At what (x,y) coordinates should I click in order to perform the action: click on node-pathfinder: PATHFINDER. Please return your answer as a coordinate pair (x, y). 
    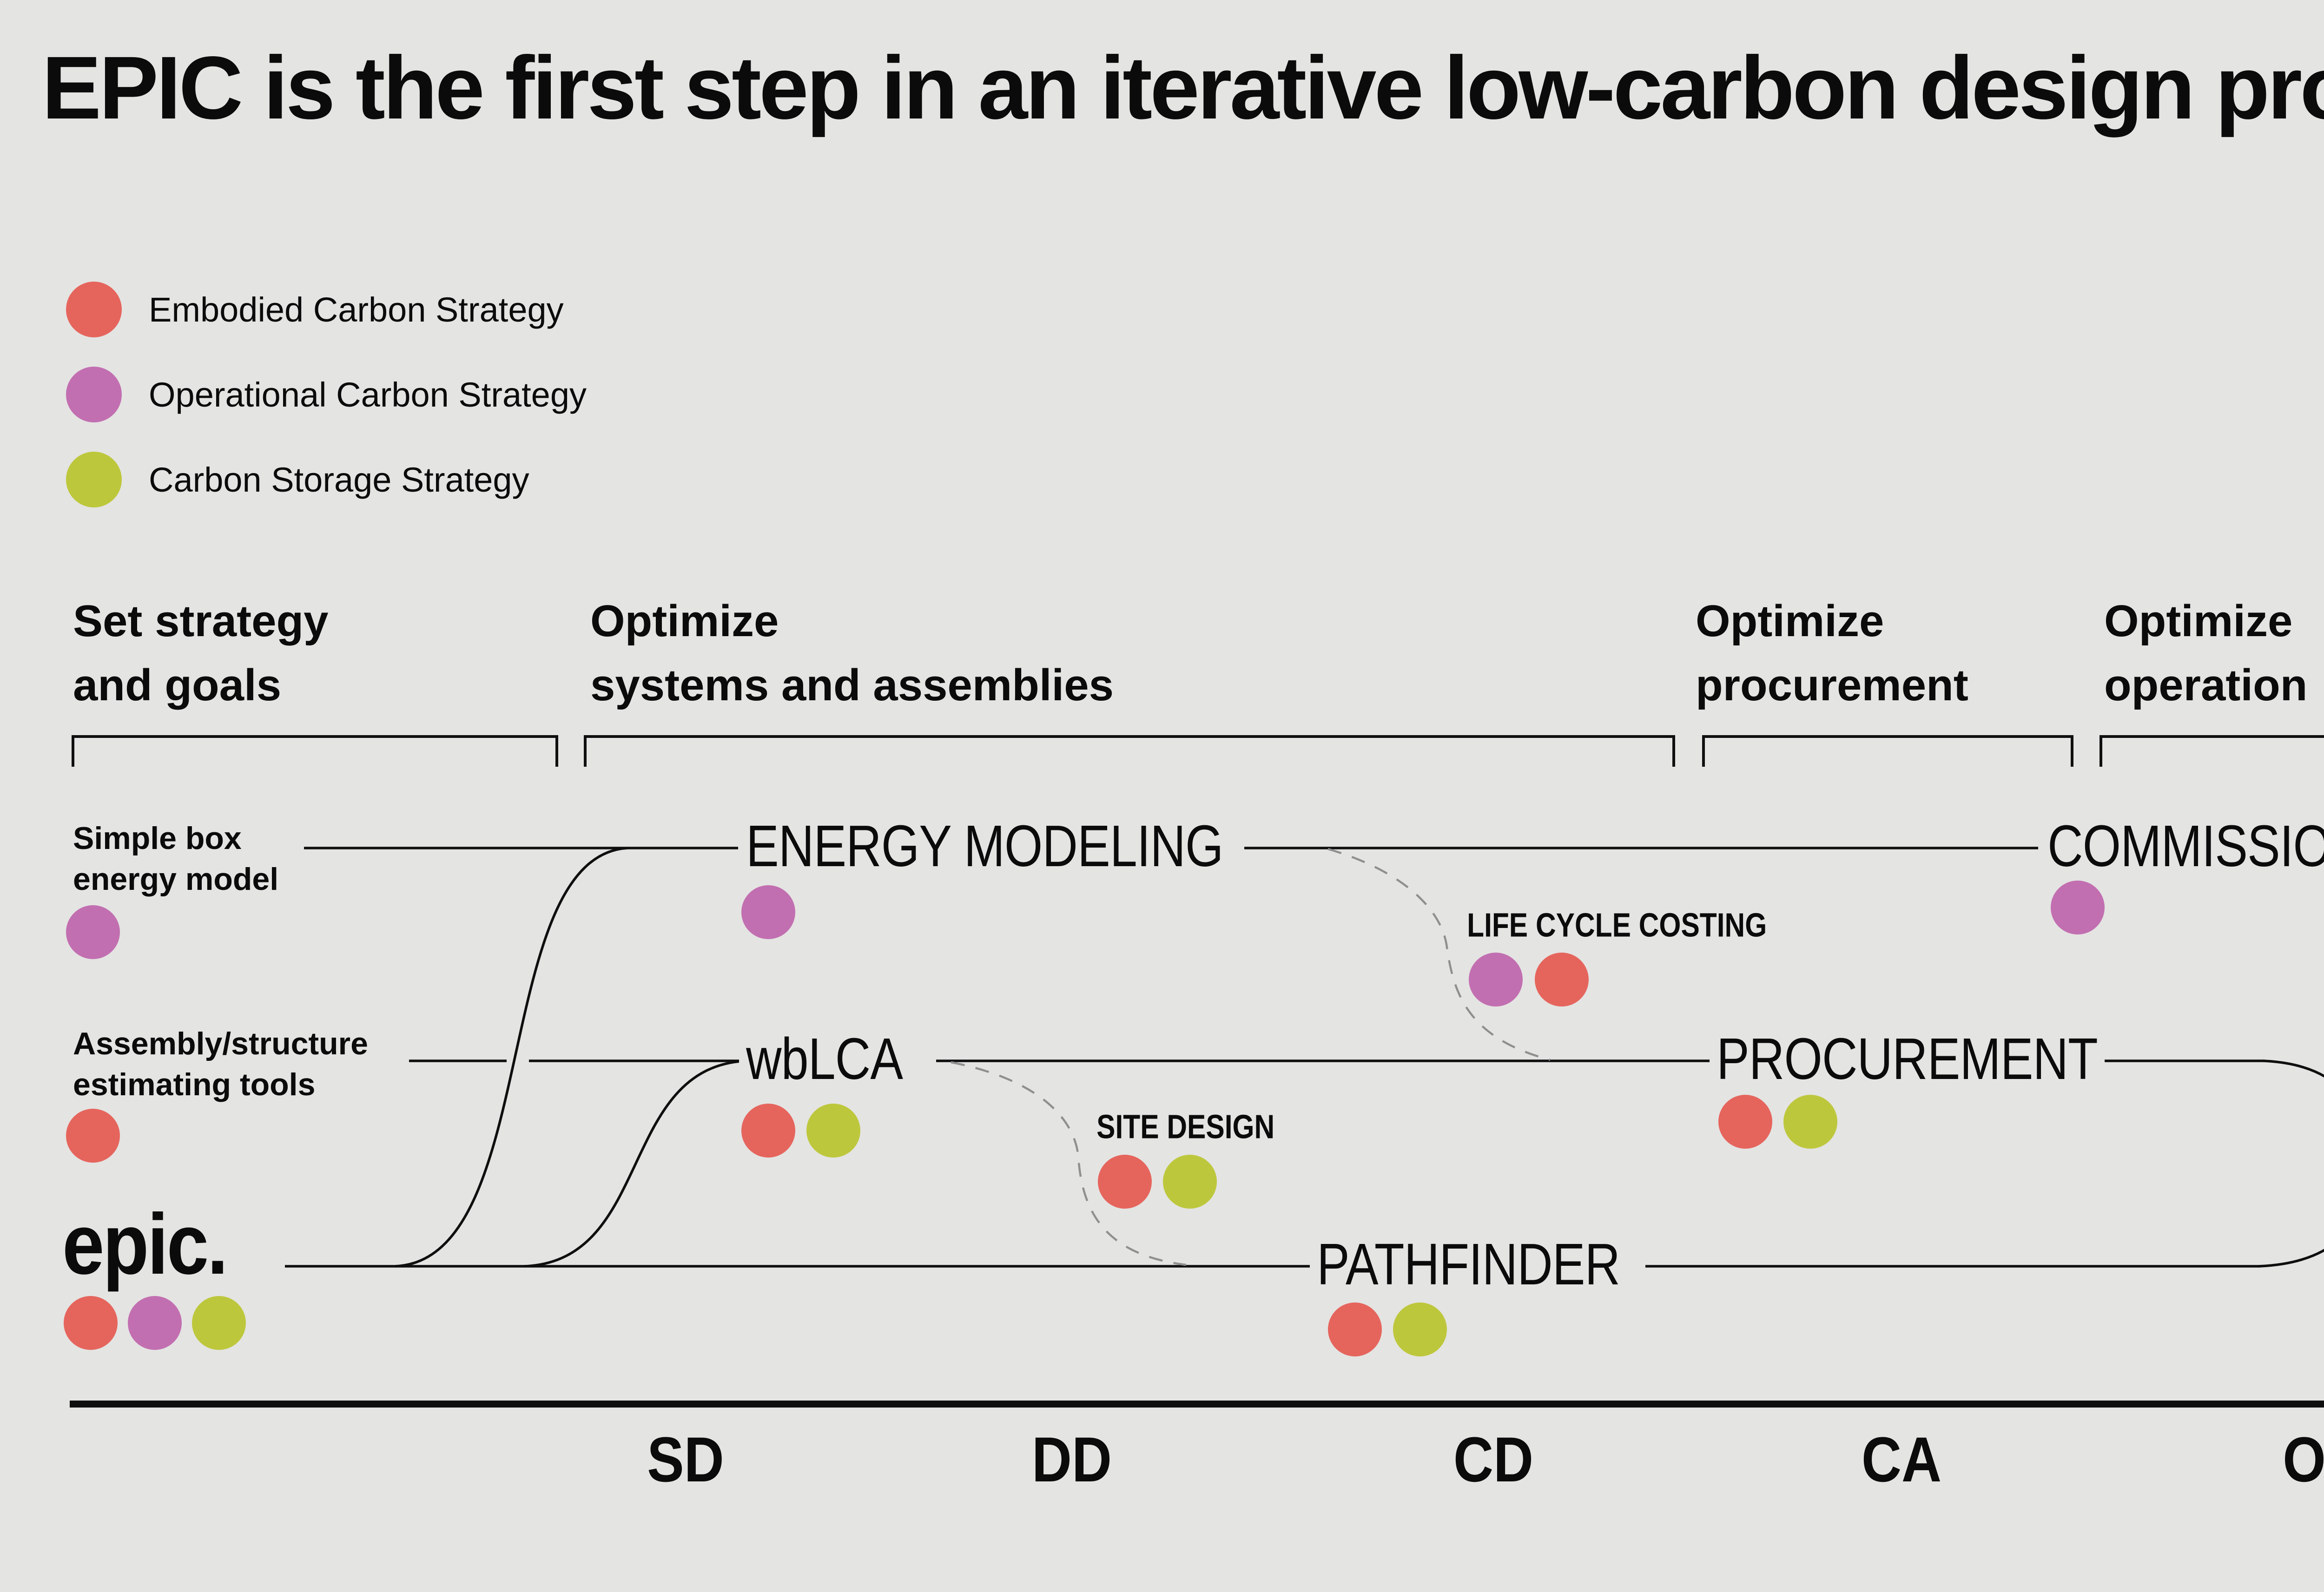
    Looking at the image, I should click on (1468, 1264).